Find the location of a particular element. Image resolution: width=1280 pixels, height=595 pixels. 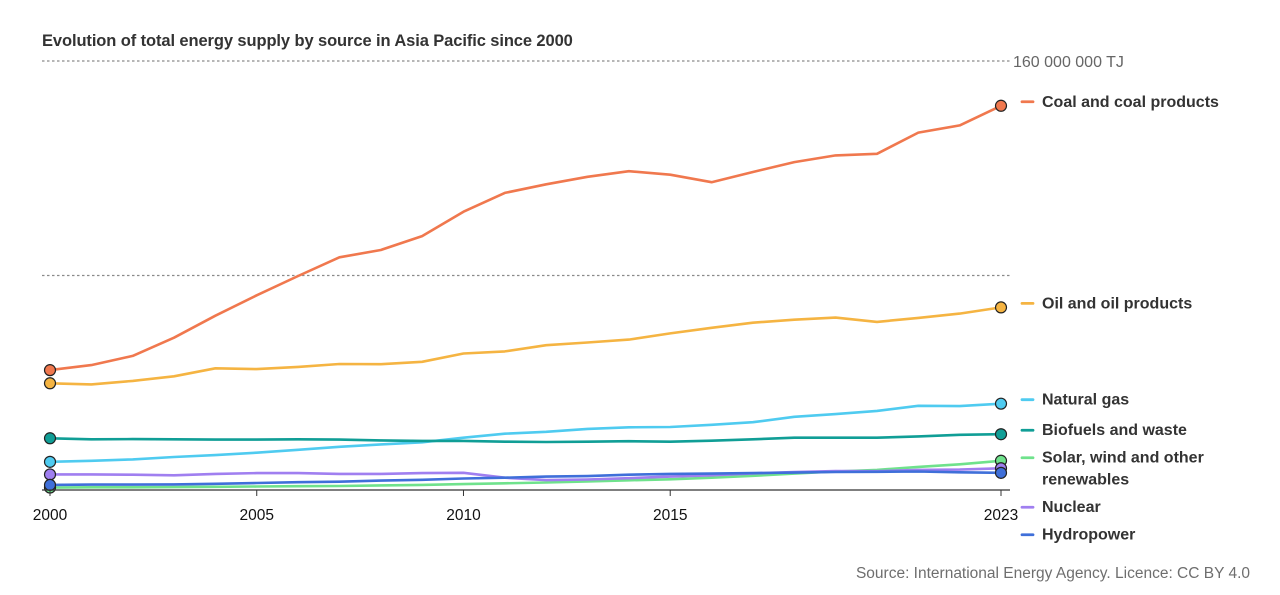

legend-label-solar-wind-and-other-renewables-line-1: Solar, wind and other is located at coordinates (1123, 458).